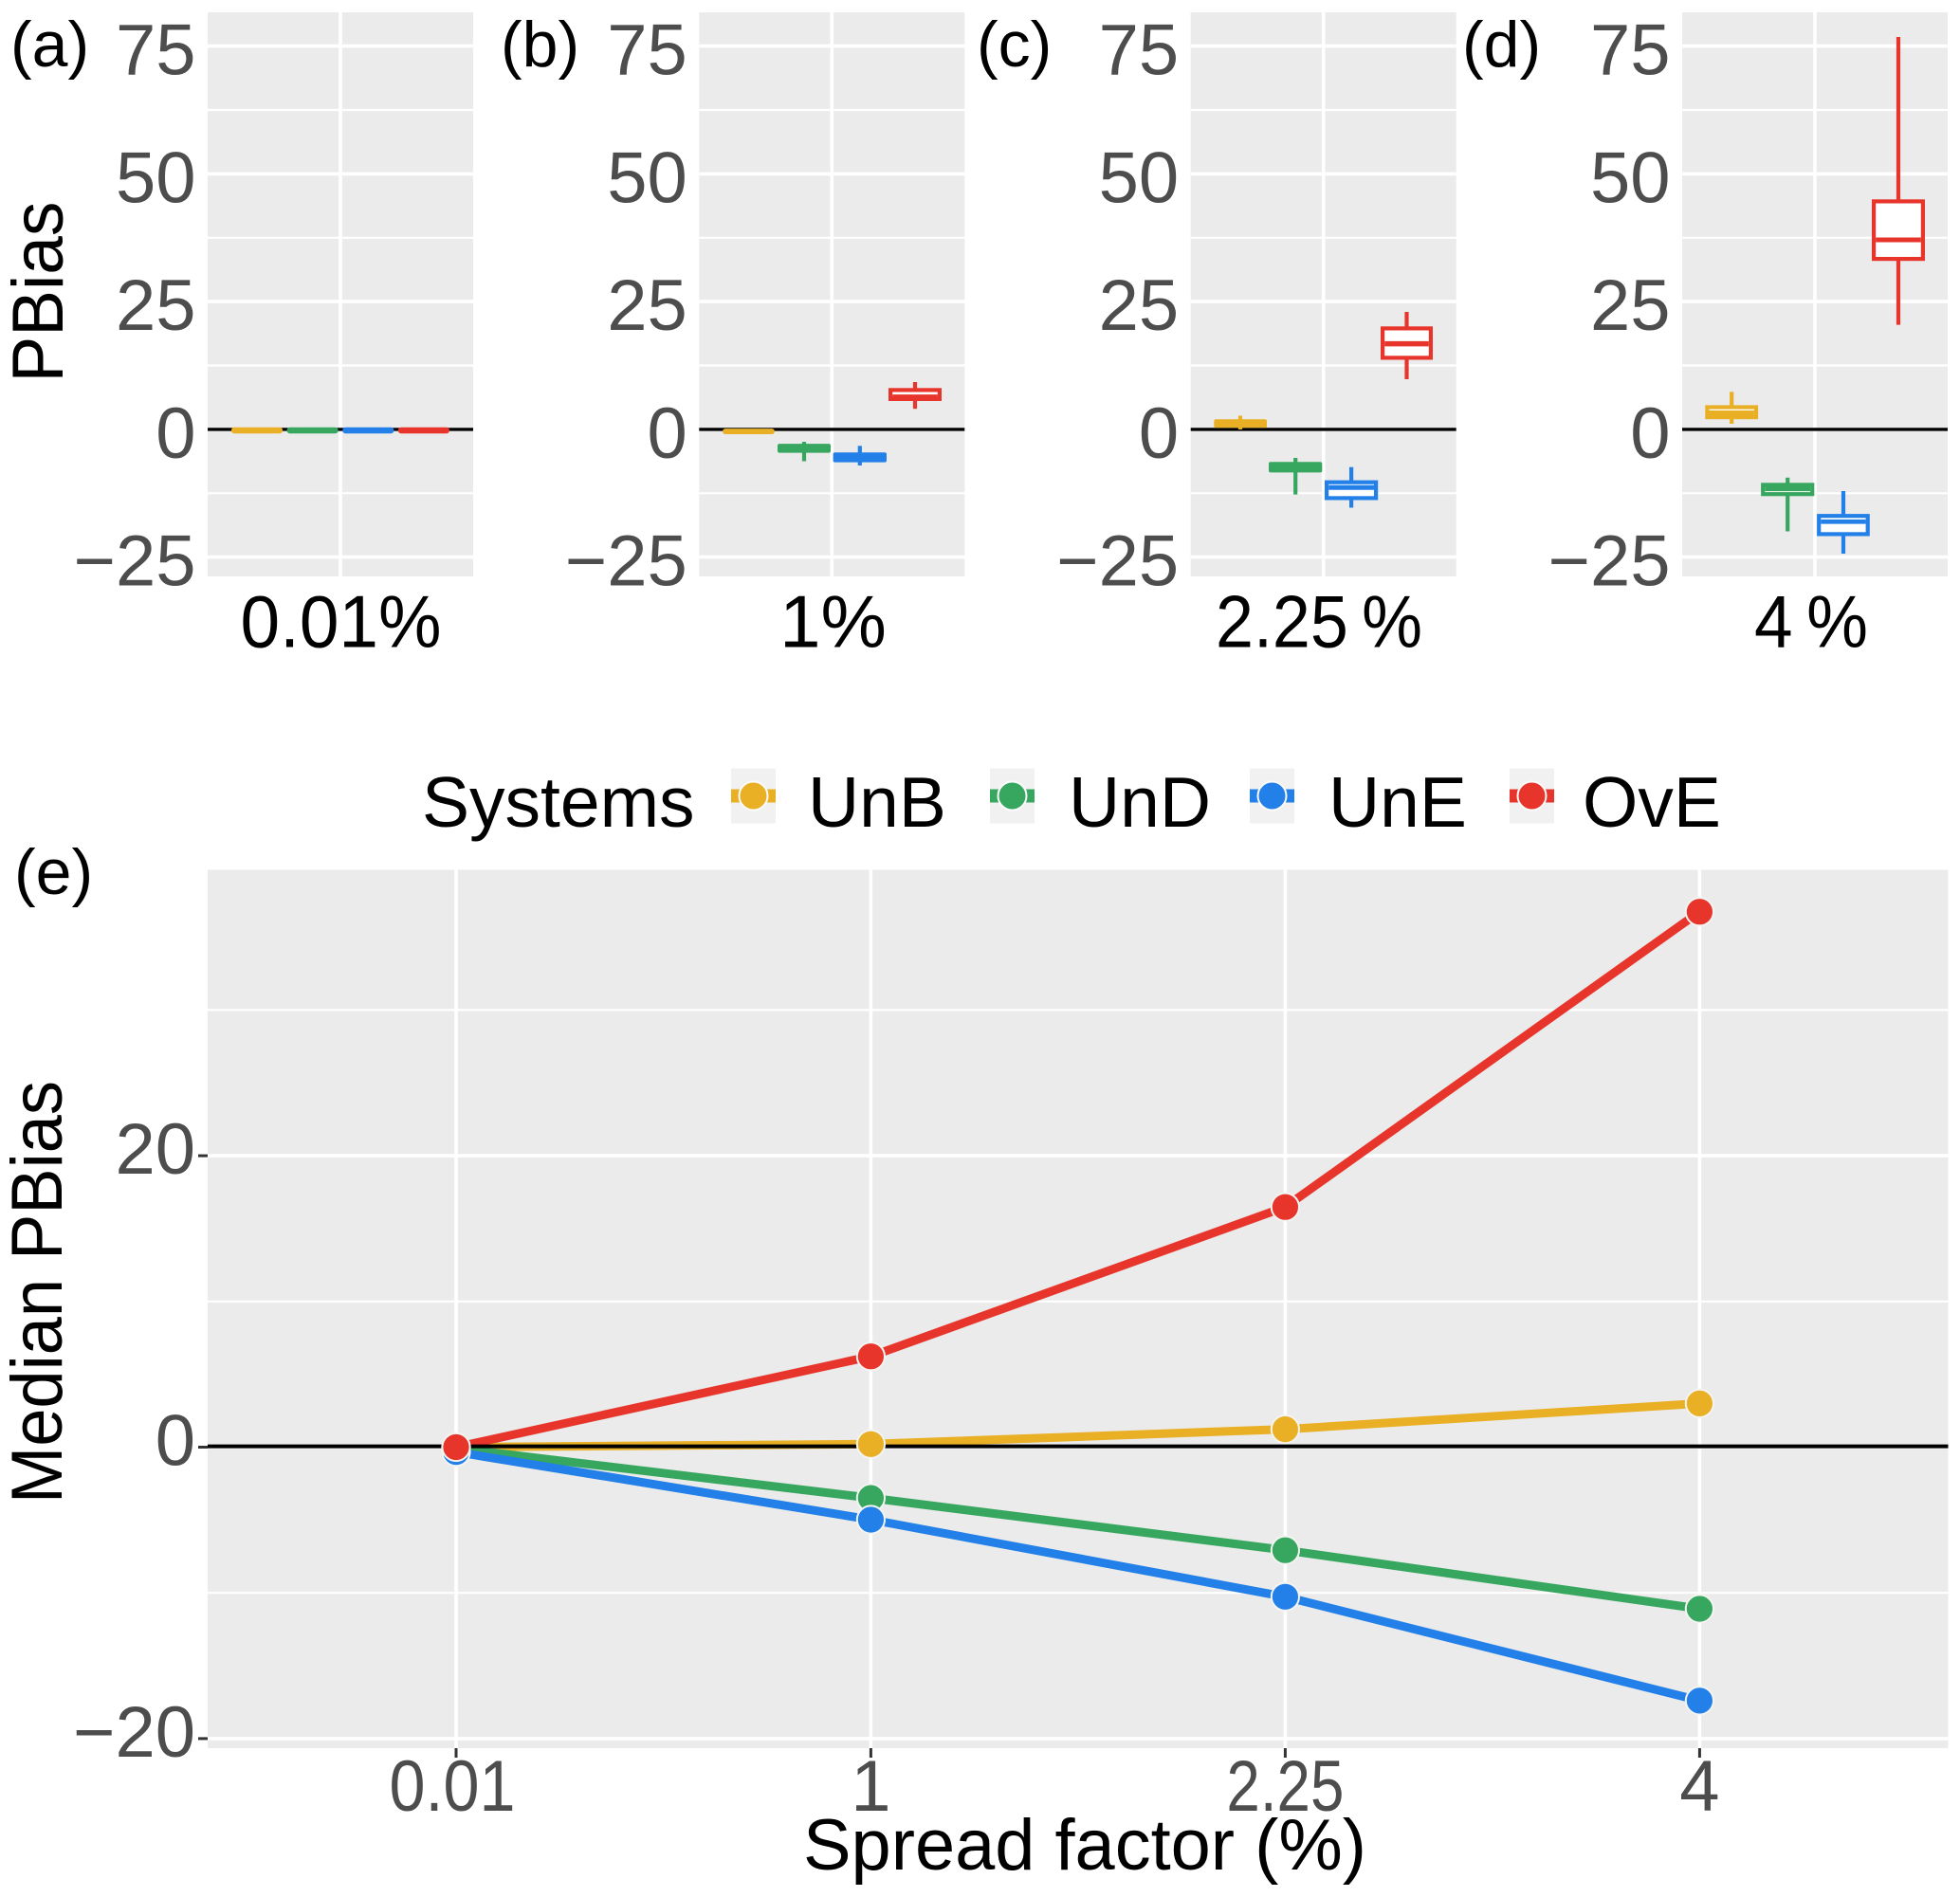  Describe the element at coordinates (53, 872) in the screenshot. I see `svg-text: (e)` at that location.